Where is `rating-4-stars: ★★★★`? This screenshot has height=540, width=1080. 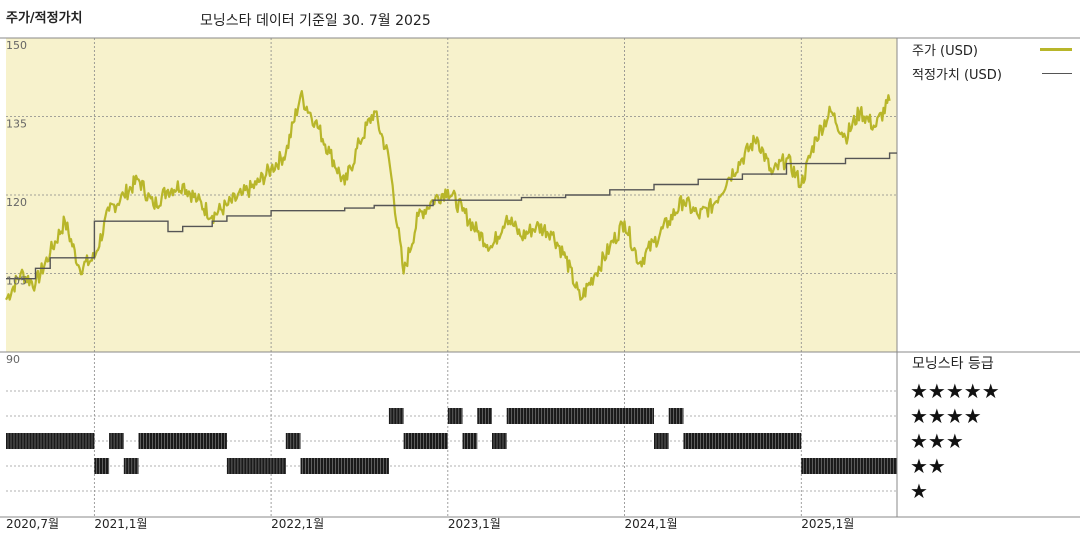
rating-4-stars: ★★★★ is located at coordinates (946, 416).